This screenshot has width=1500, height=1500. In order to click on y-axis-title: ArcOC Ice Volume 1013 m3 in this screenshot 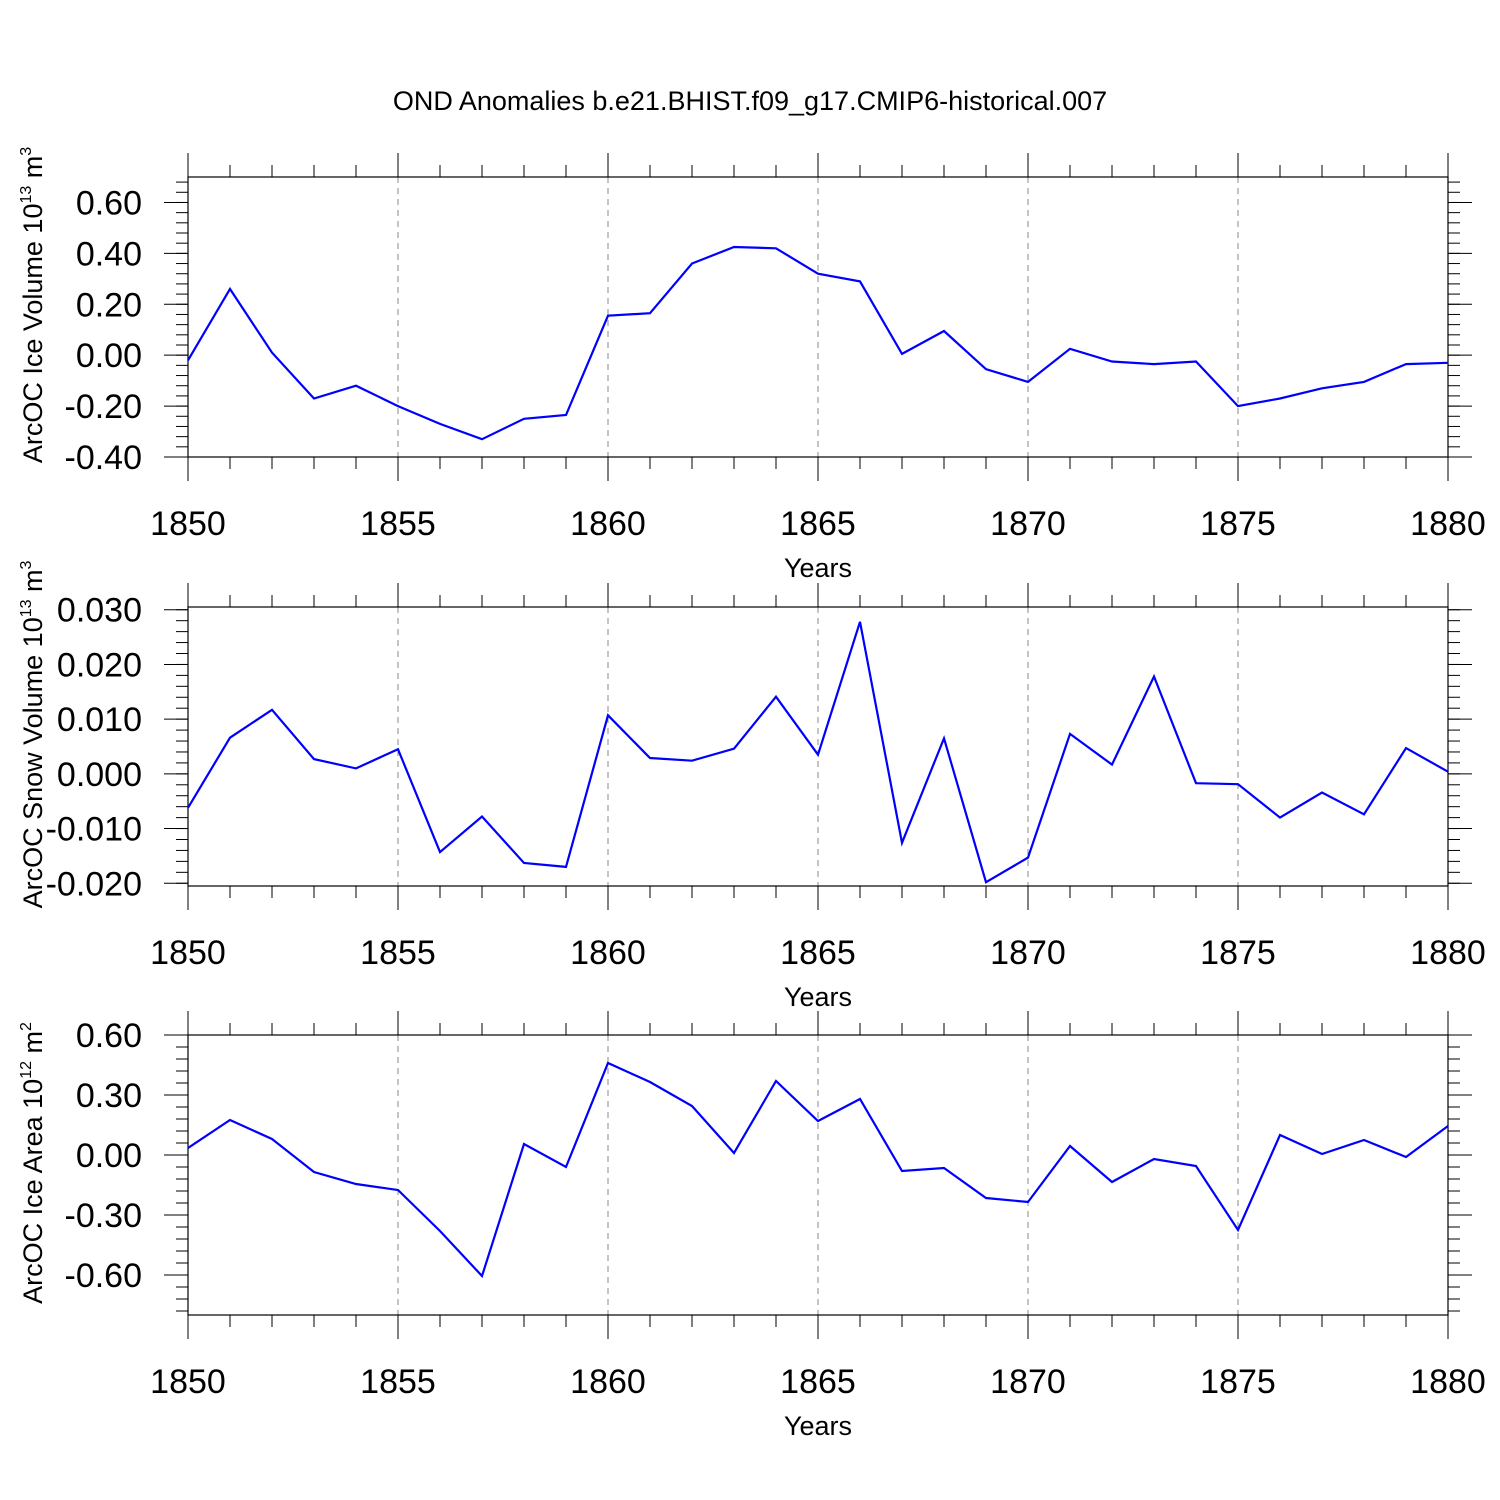, I will do `click(33, 305)`.